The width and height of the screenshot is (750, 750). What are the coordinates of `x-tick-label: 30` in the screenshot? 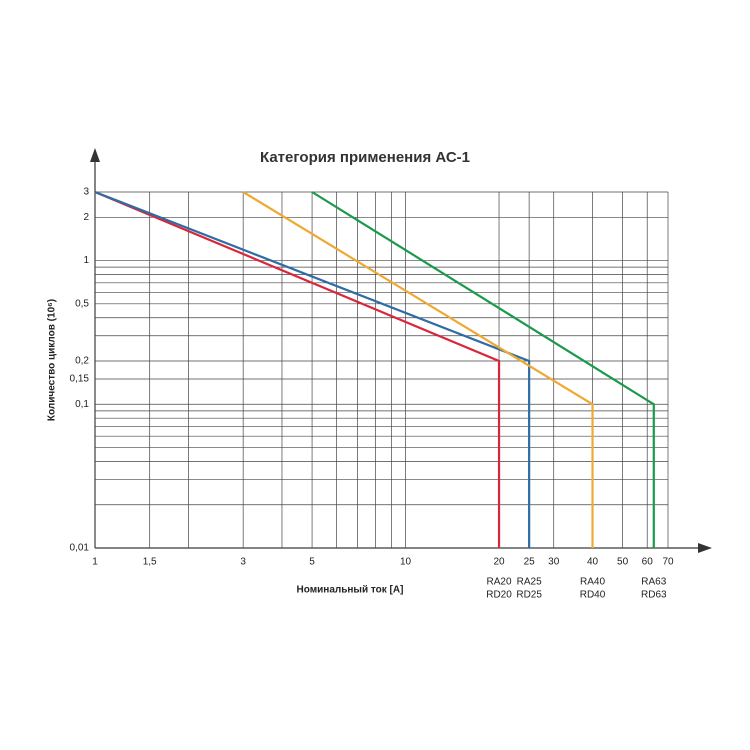 It's located at (554, 562).